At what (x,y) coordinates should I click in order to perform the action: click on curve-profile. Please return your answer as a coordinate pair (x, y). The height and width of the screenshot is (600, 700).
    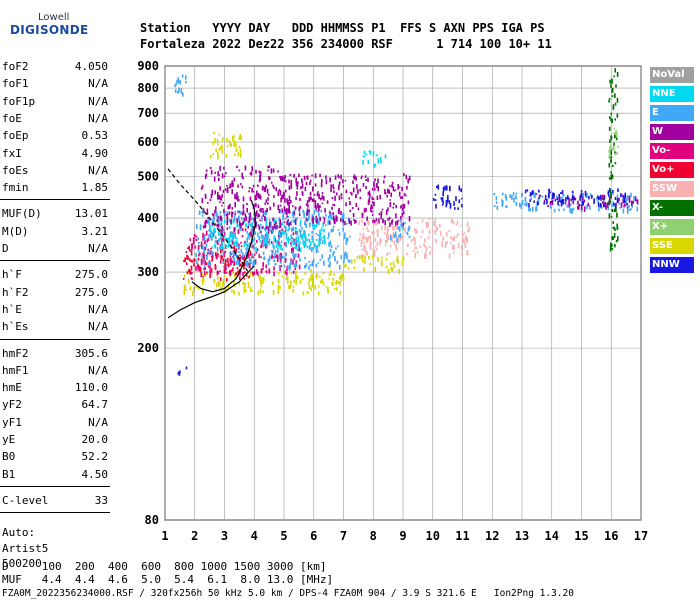
    Looking at the image, I should click on (211, 292).